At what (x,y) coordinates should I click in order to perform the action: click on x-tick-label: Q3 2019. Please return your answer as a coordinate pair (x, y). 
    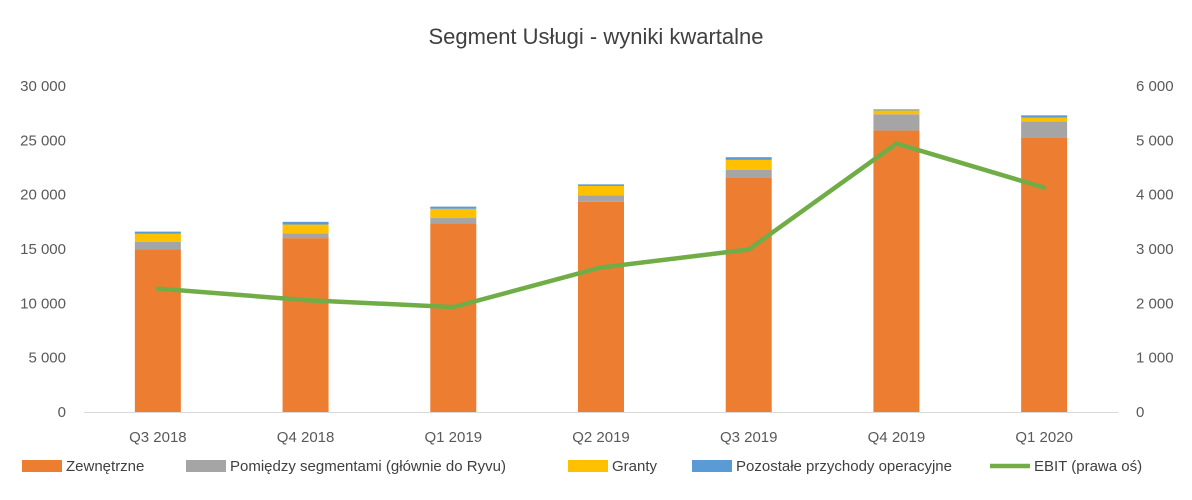
    Looking at the image, I should click on (749, 437).